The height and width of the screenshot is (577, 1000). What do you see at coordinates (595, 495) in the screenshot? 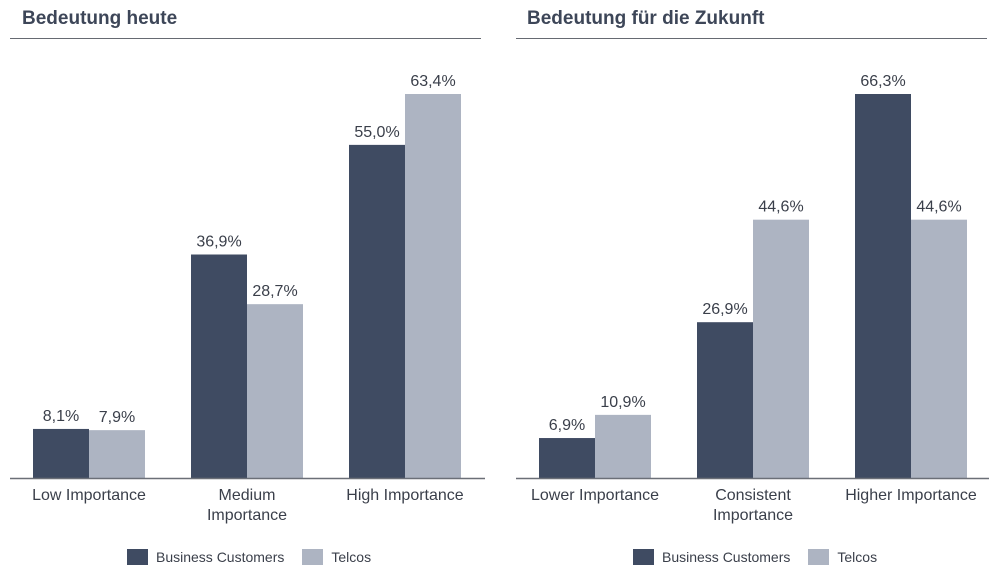
I see `x-tick-label: Lower Importance` at bounding box center [595, 495].